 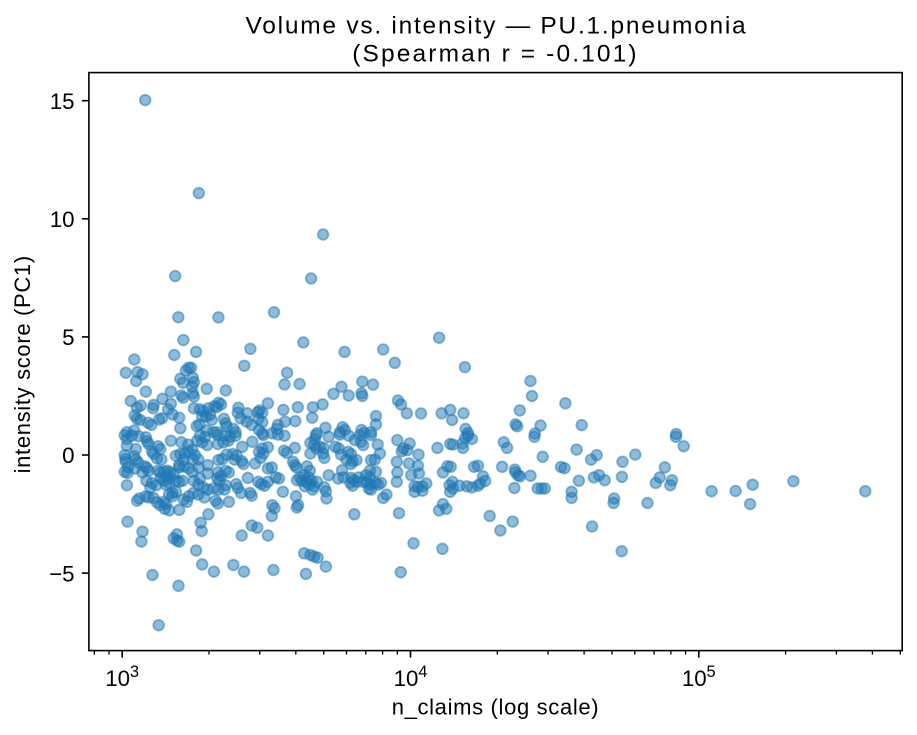 I want to click on svg-text: intensity score (PC1), so click(x=22, y=364).